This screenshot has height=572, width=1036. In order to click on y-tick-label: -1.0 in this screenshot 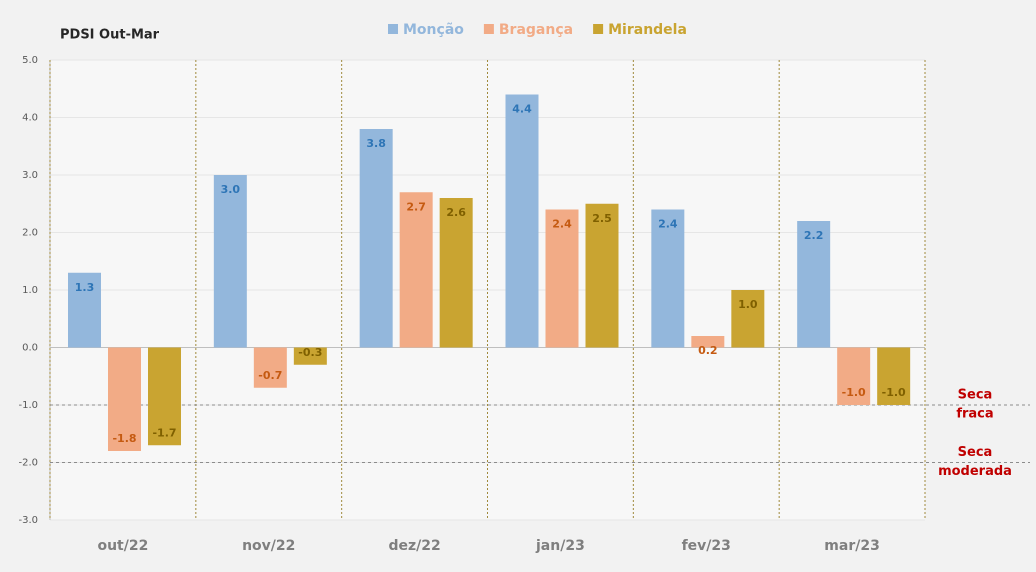, I will do `click(28, 405)`.